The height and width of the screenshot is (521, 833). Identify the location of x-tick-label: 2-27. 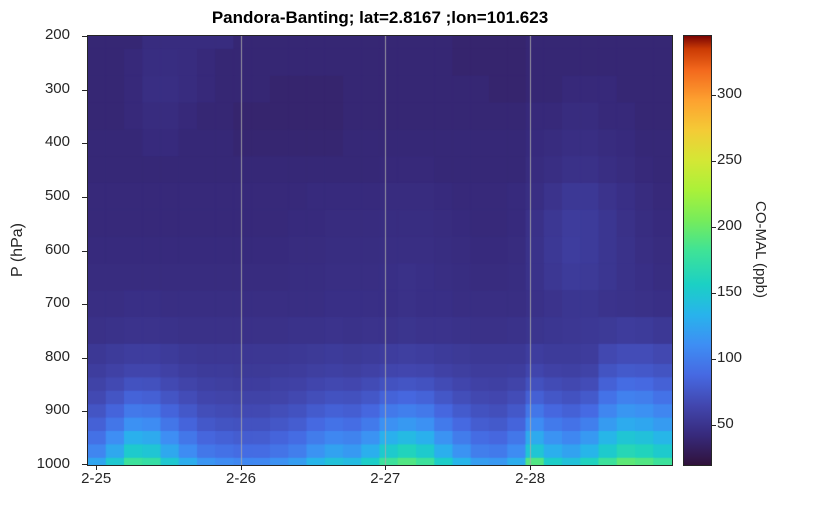
(385, 478).